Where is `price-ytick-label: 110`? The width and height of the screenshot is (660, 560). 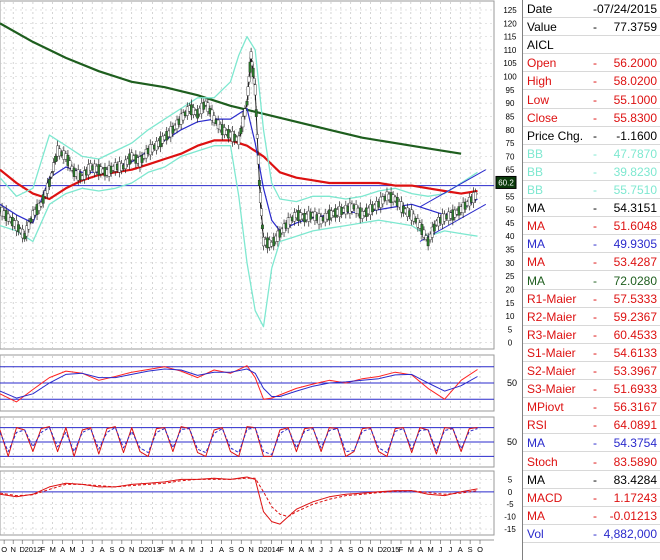
price-ytick-label: 110 is located at coordinates (510, 50).